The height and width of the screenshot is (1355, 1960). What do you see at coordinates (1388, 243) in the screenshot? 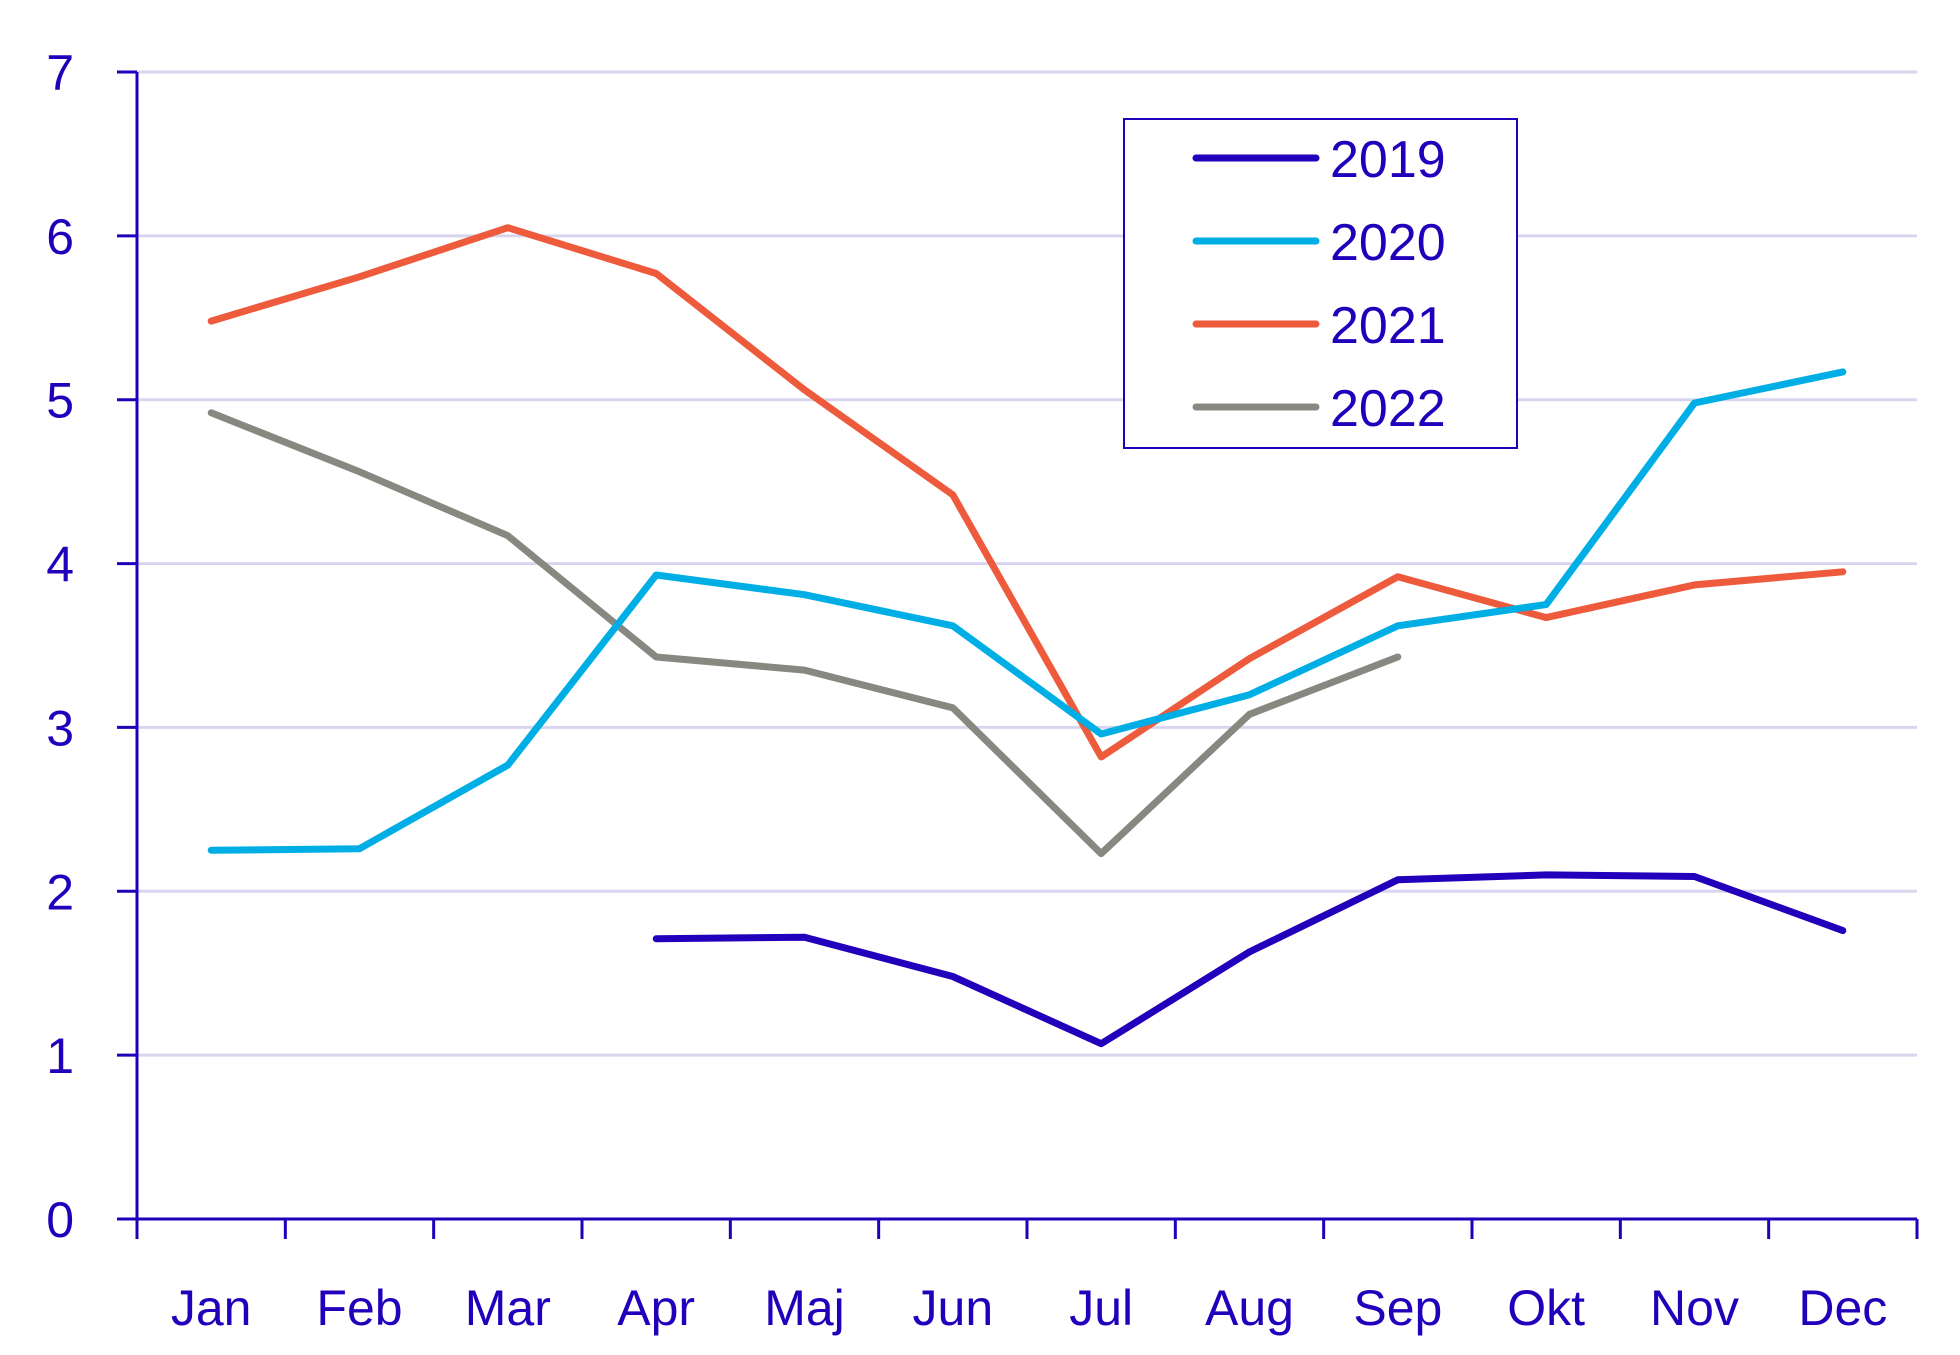
I see `legend-label-2020: 2020` at bounding box center [1388, 243].